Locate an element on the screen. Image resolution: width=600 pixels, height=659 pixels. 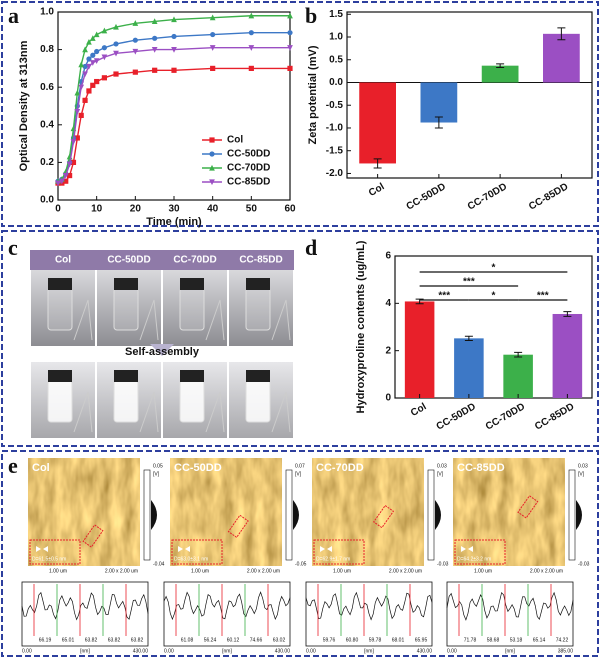
y-tick-label: -0.5 is located at coordinates (335, 105).